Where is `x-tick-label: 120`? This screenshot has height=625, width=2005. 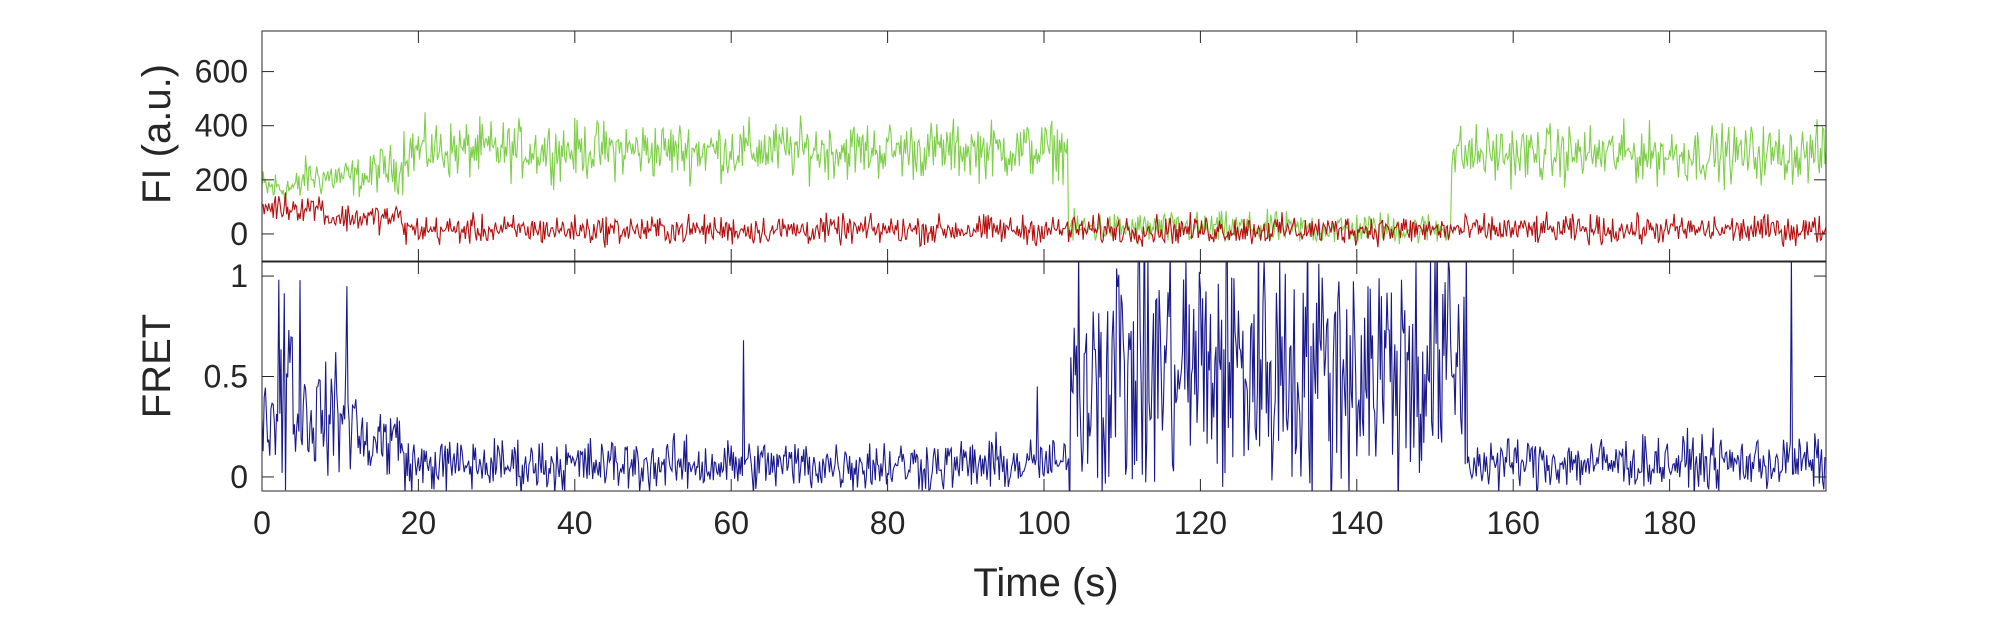
x-tick-label: 120 is located at coordinates (1200, 523).